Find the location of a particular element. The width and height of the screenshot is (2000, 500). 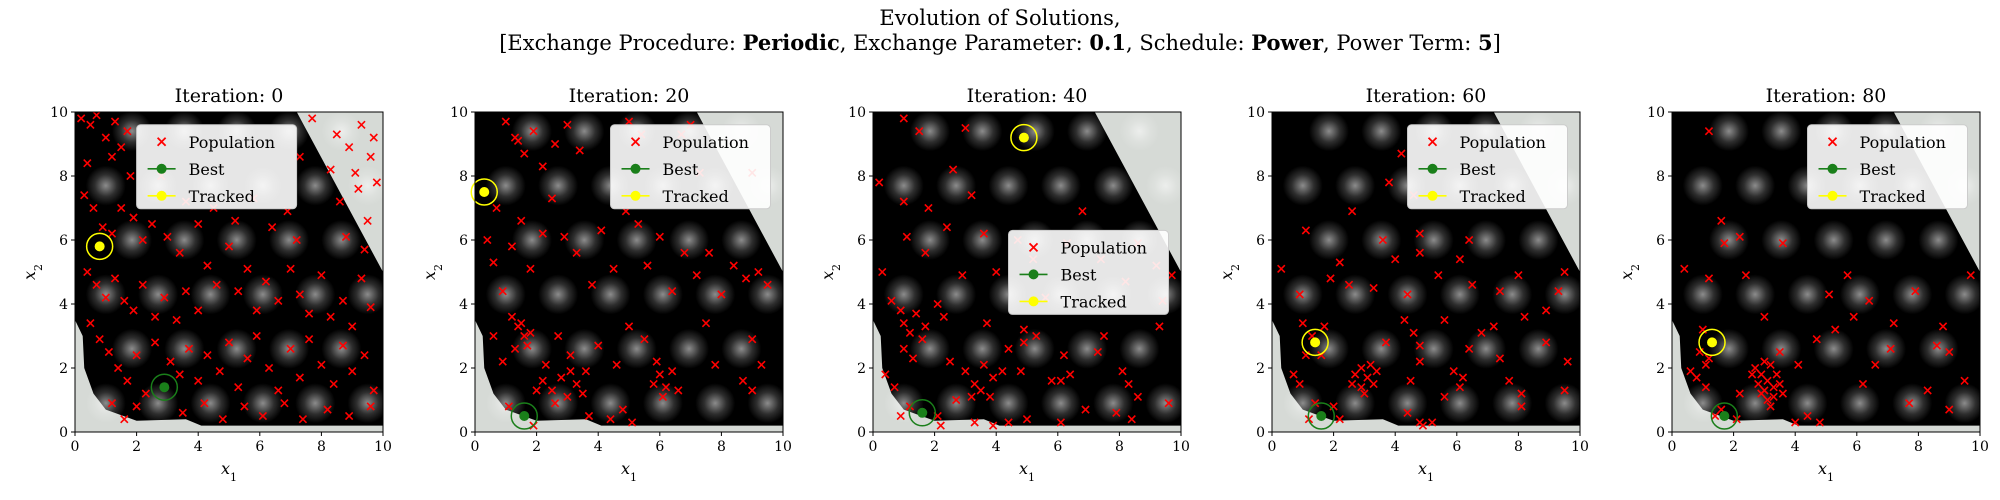

legend-population-marker is located at coordinates (1033, 247).